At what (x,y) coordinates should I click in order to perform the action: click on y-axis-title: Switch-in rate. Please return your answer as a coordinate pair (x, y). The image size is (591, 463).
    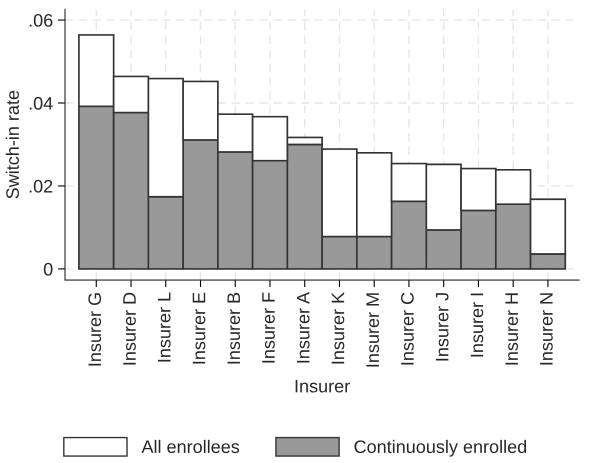
    Looking at the image, I should click on (12, 144).